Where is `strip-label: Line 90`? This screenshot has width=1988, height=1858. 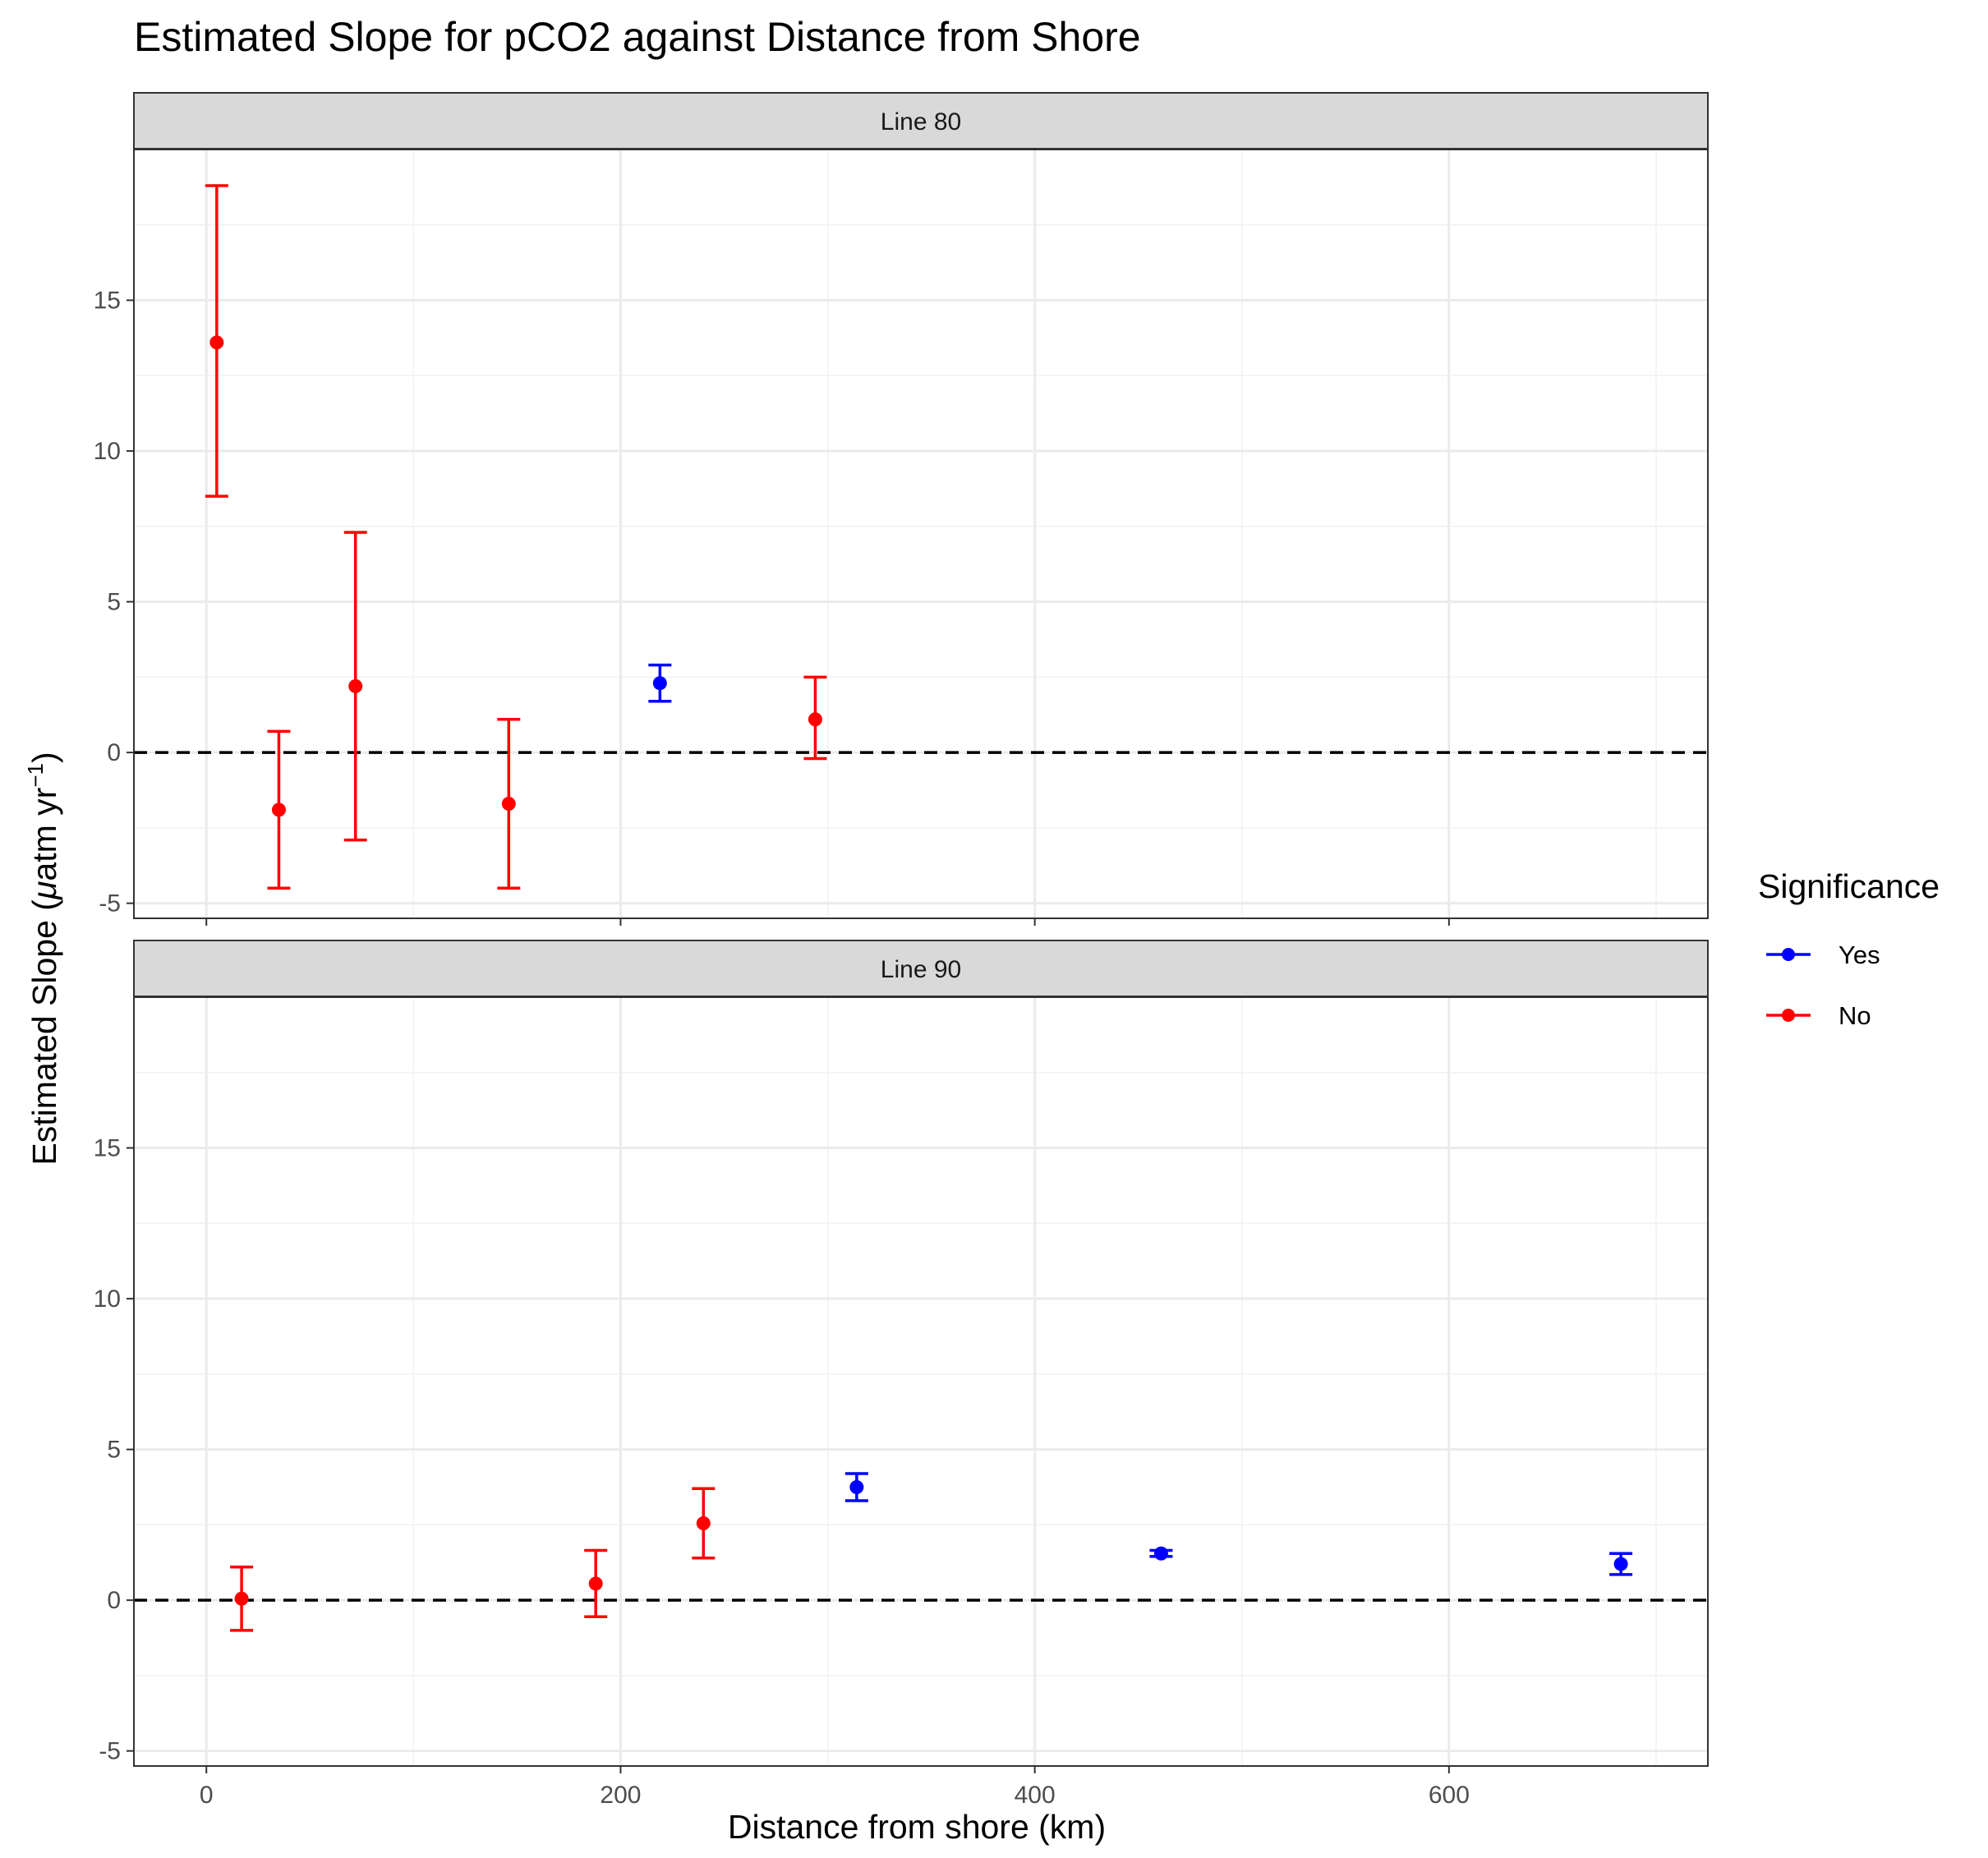 strip-label: Line 90 is located at coordinates (921, 969).